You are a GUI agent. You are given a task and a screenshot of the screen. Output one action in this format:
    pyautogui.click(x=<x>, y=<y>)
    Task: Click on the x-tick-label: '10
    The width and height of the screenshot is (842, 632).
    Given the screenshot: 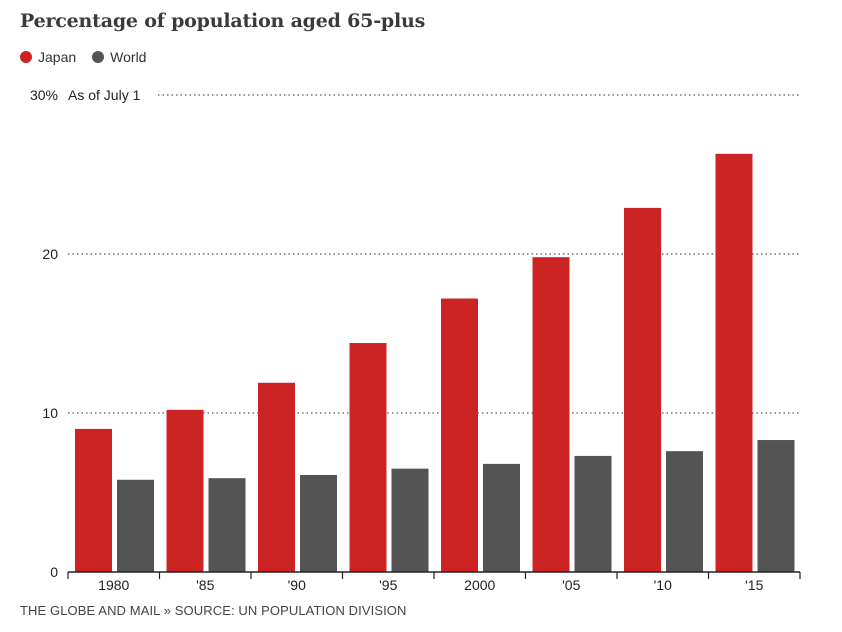 What is the action you would take?
    pyautogui.click(x=663, y=585)
    